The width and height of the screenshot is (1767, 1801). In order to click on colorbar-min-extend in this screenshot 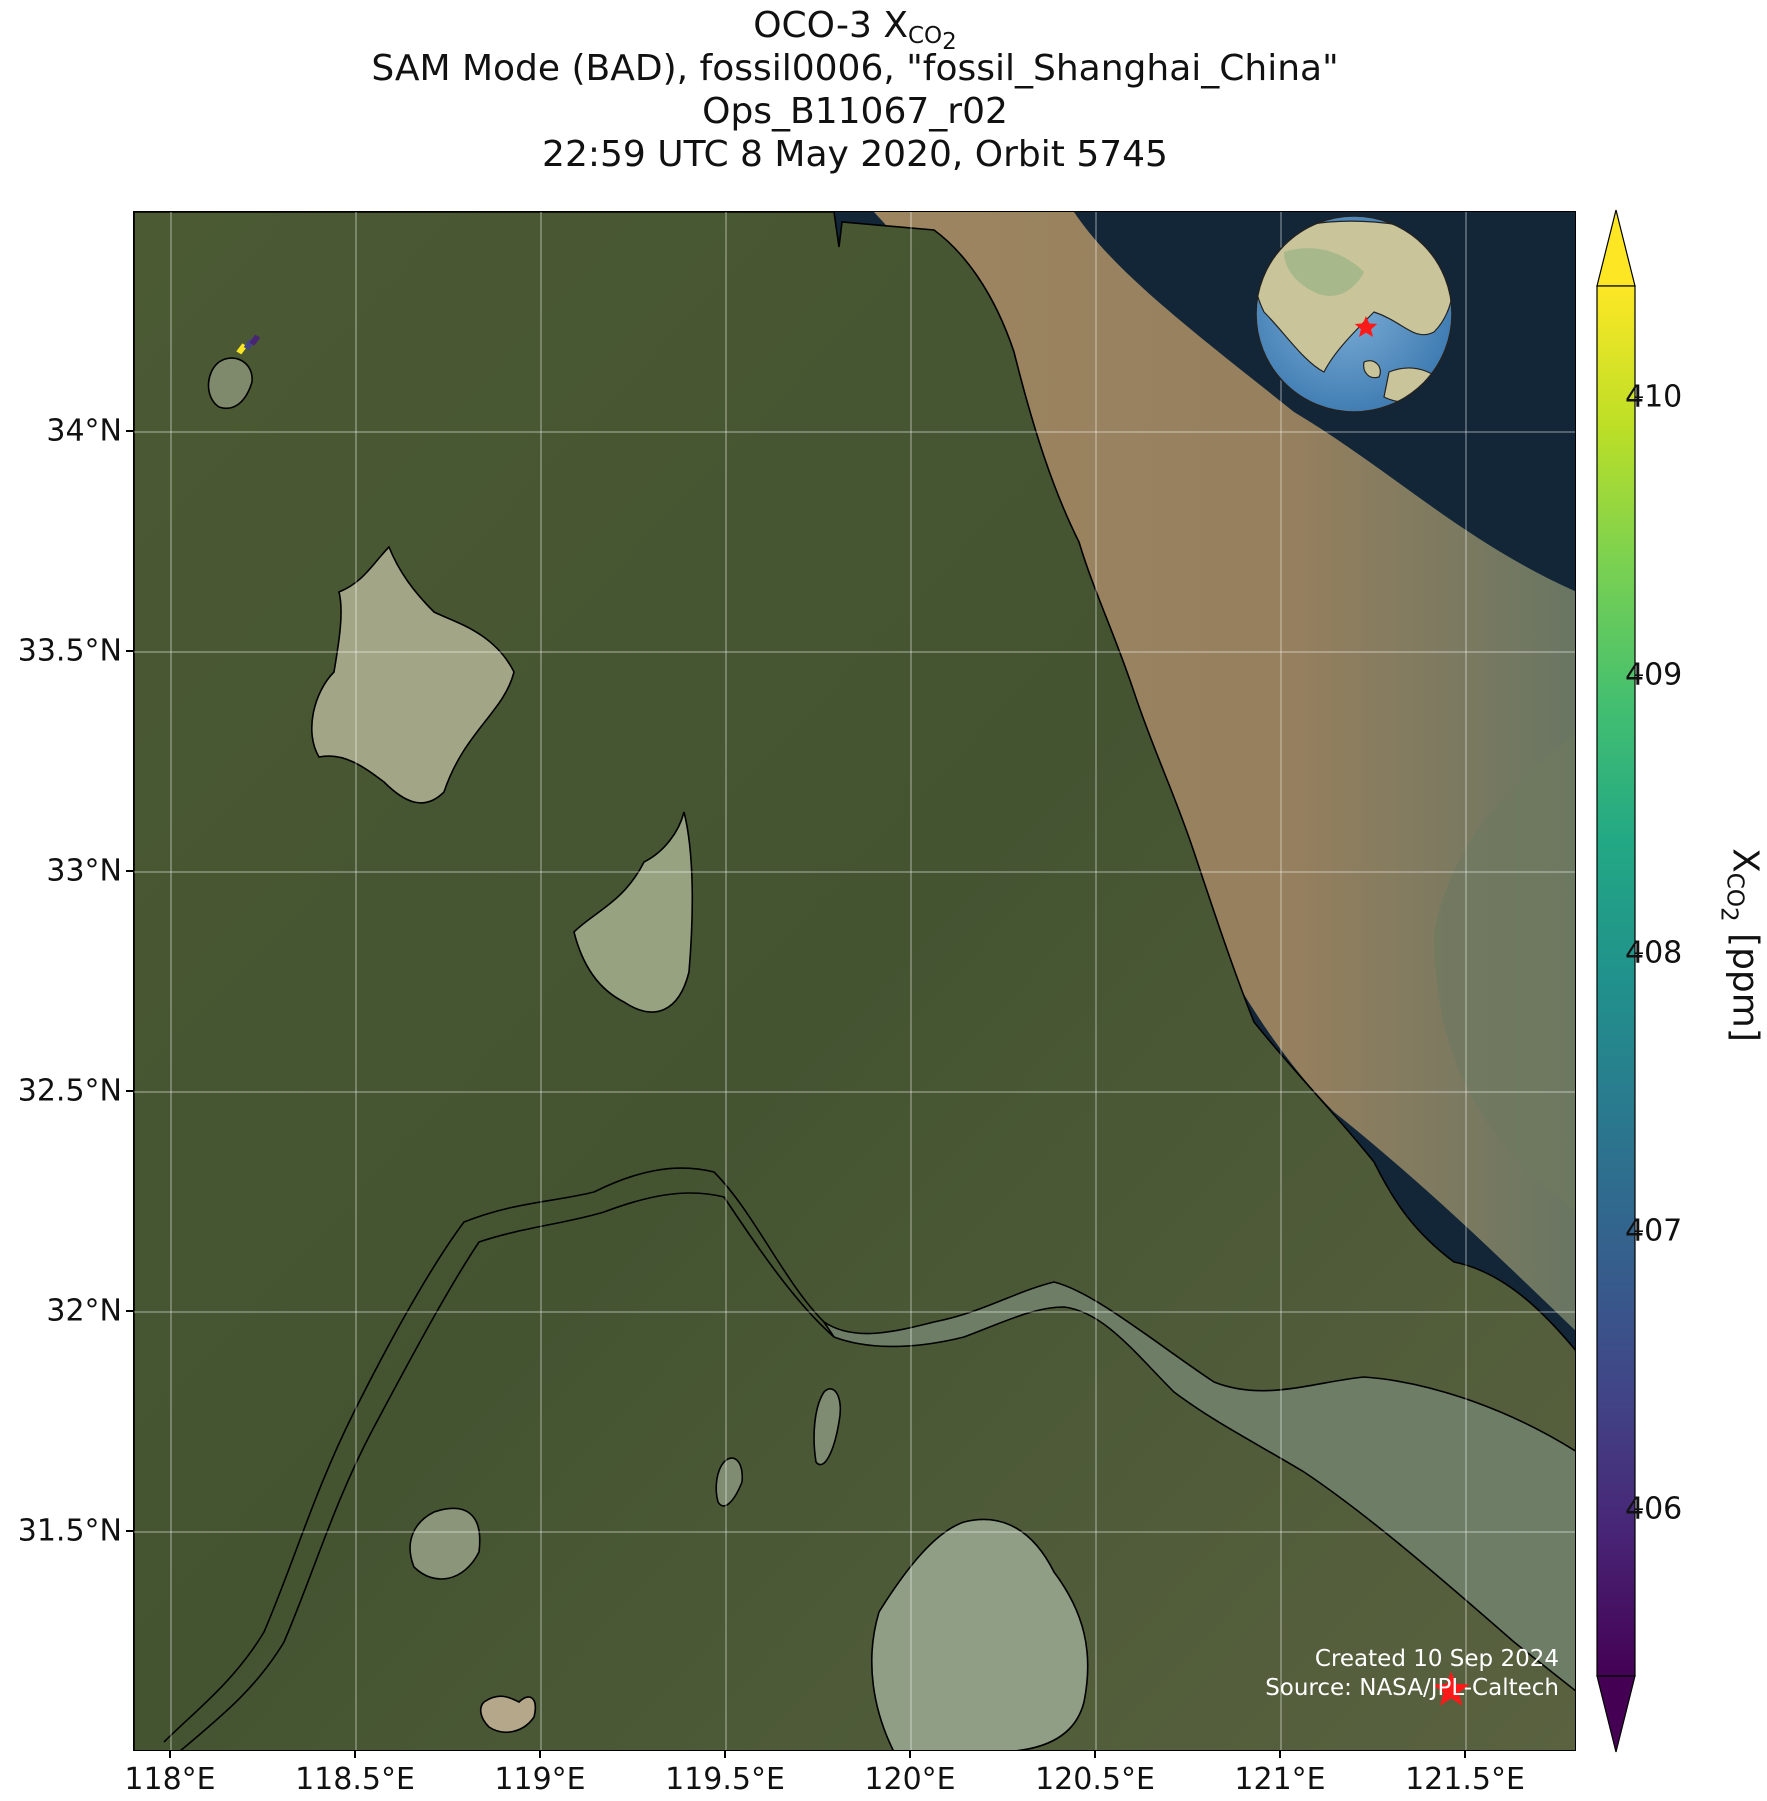, I will do `click(1616, 1714)`.